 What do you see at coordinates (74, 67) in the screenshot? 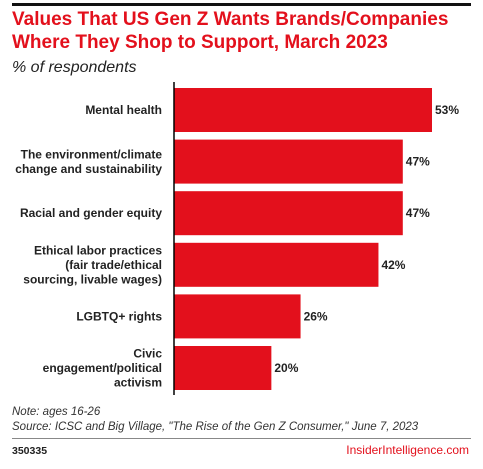
I see `chart-subtitle: % of respondents` at bounding box center [74, 67].